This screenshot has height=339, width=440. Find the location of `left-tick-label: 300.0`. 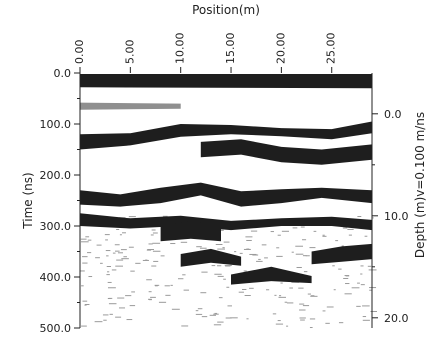

left-tick-label: 300.0 is located at coordinates (56, 226).